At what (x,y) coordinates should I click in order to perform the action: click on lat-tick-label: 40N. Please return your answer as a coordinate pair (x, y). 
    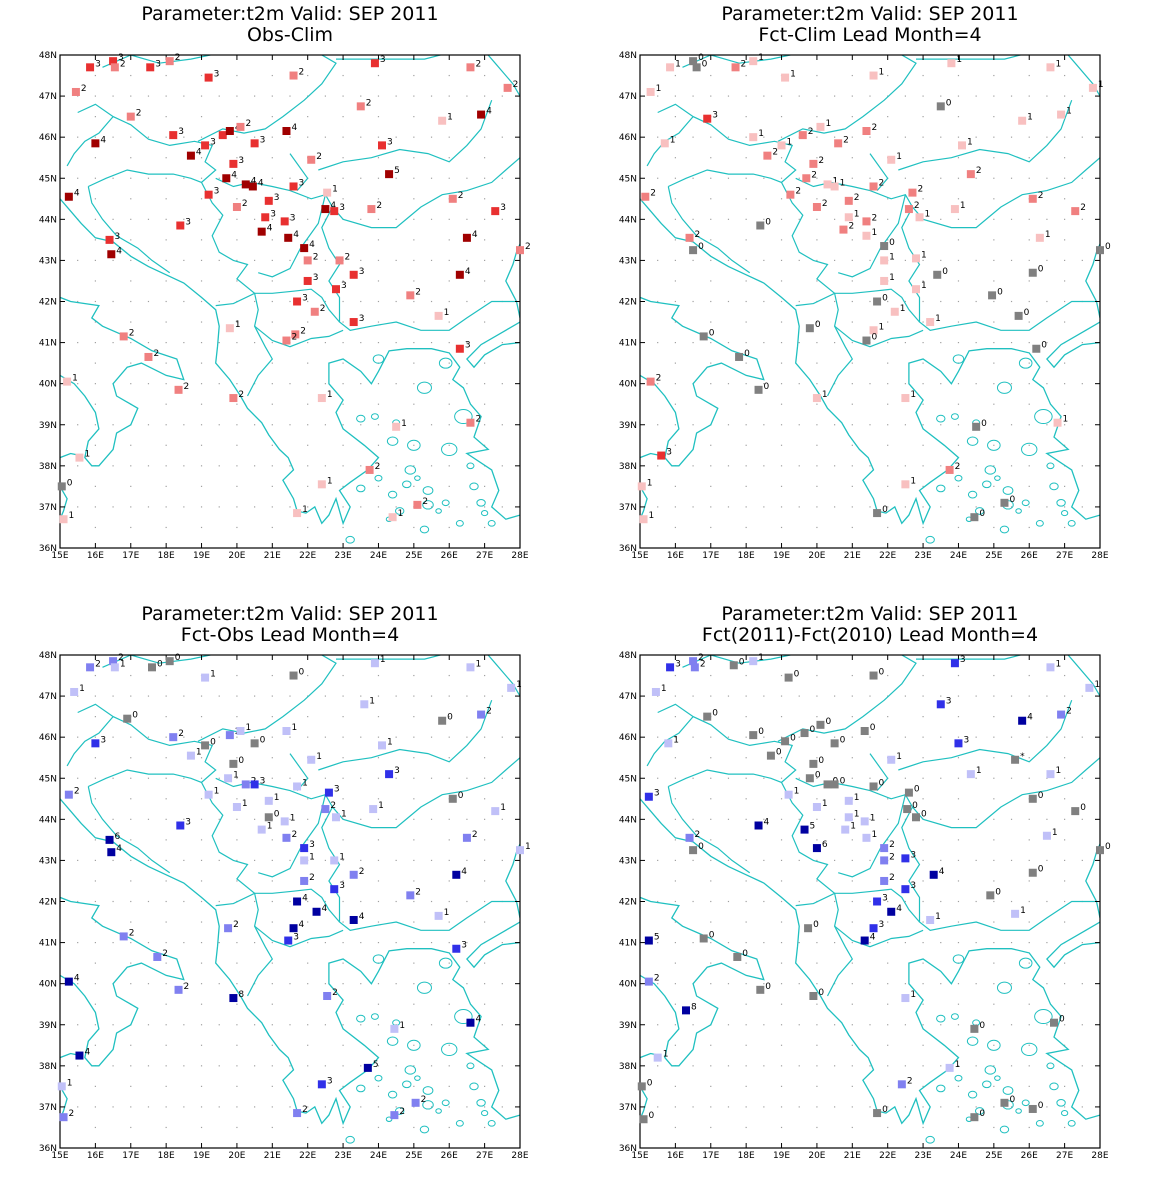
    Looking at the image, I should click on (628, 985).